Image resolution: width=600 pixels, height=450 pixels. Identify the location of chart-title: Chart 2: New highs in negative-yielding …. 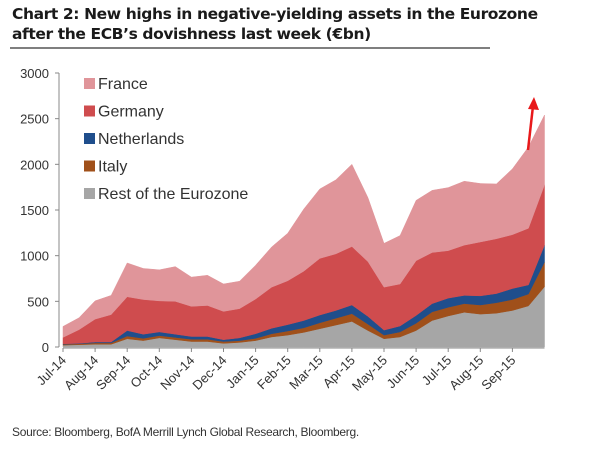
(275, 24).